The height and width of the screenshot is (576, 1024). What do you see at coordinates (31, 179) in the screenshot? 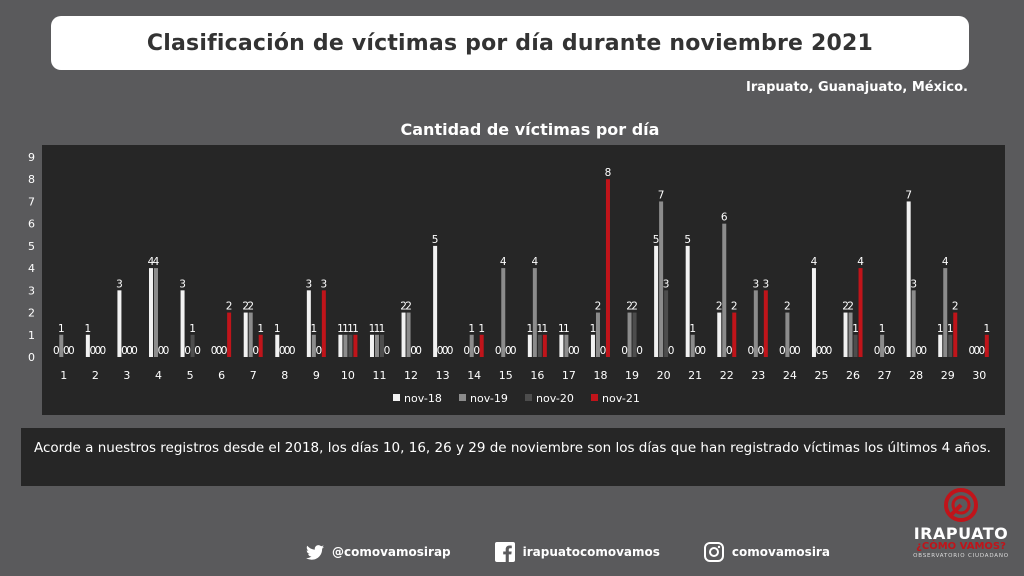
I see `y-tick-label: 8` at bounding box center [31, 179].